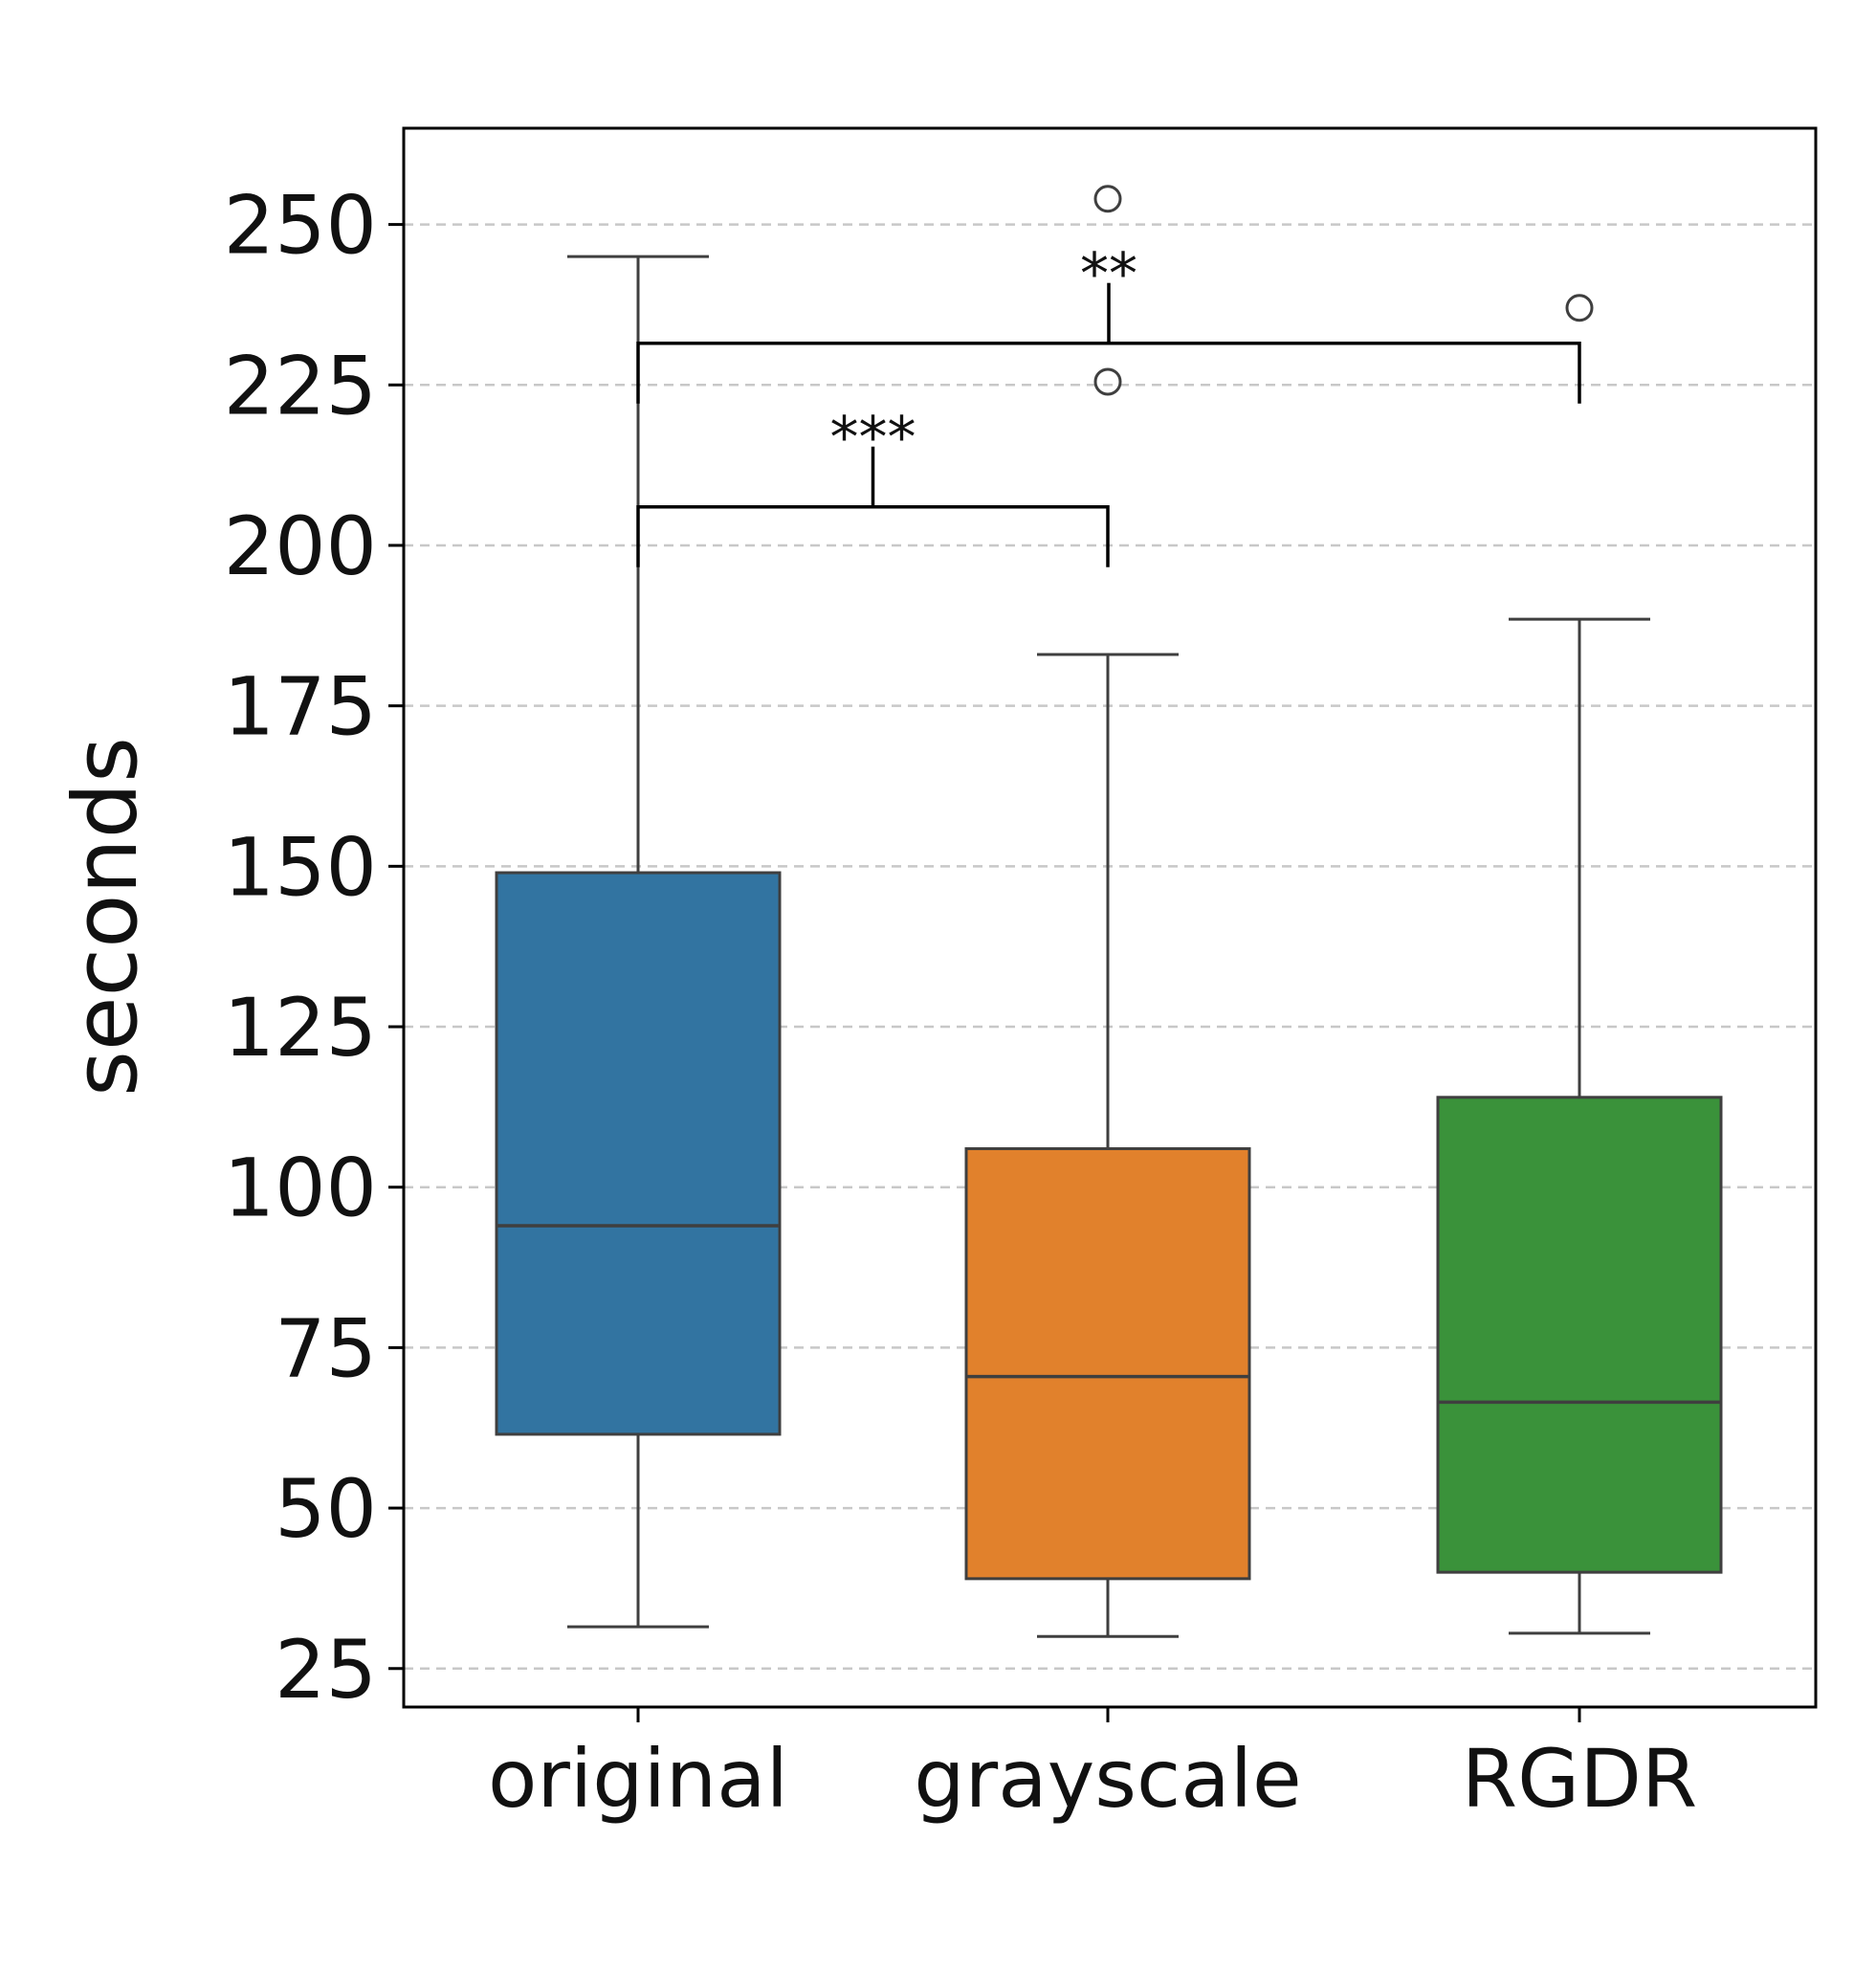 Image resolution: width=1876 pixels, height=1974 pixels. I want to click on y-tick-label: 250, so click(300, 226).